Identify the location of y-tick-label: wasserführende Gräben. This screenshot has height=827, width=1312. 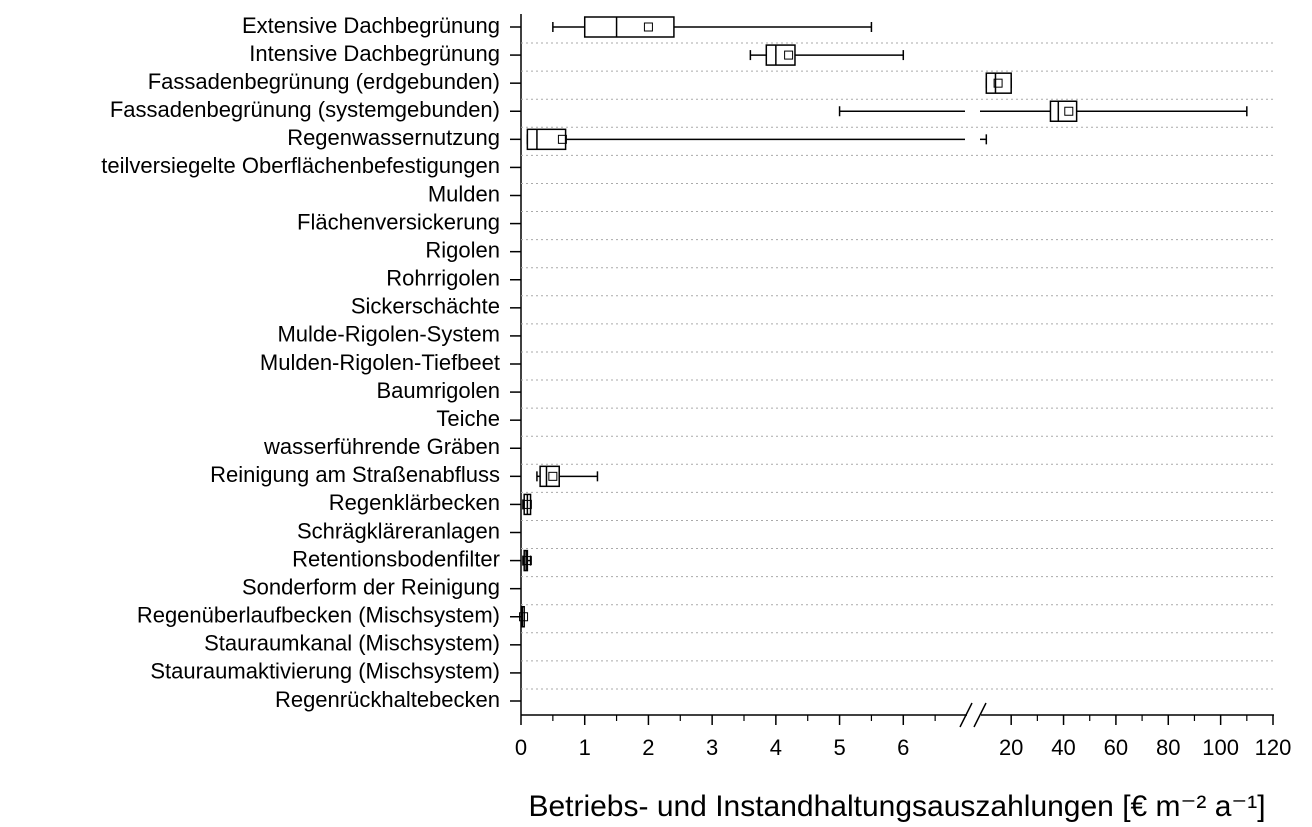
(381, 446).